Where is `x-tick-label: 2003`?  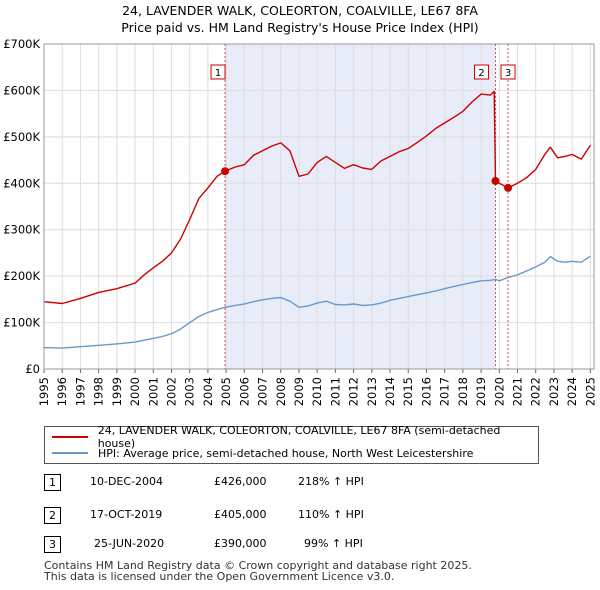
x-tick-label: 2003 is located at coordinates (190, 391).